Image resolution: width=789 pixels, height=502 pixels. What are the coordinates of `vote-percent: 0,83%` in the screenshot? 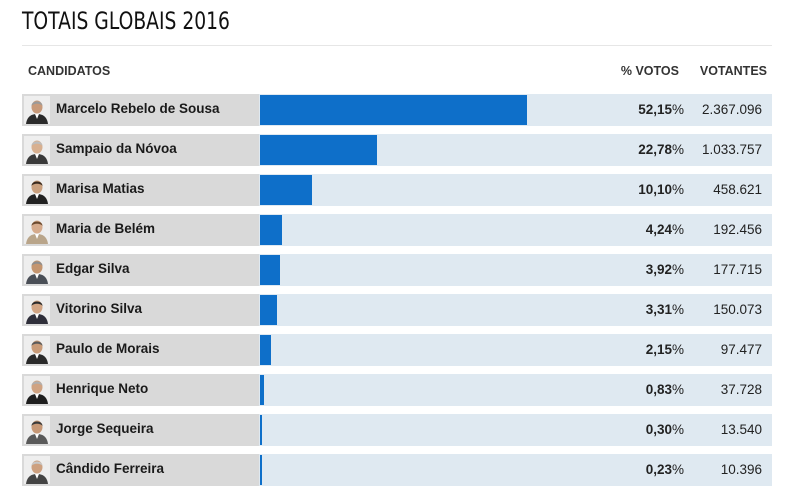 It's located at (643, 390).